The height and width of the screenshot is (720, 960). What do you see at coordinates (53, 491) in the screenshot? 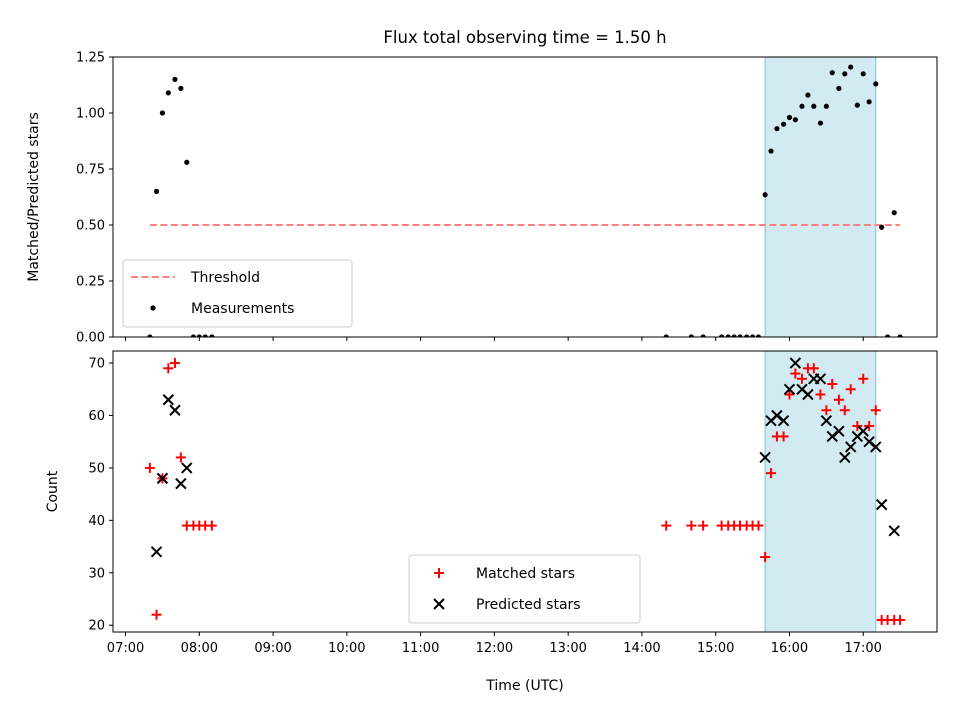
I see `bottom-y-axis-label: Count` at bounding box center [53, 491].